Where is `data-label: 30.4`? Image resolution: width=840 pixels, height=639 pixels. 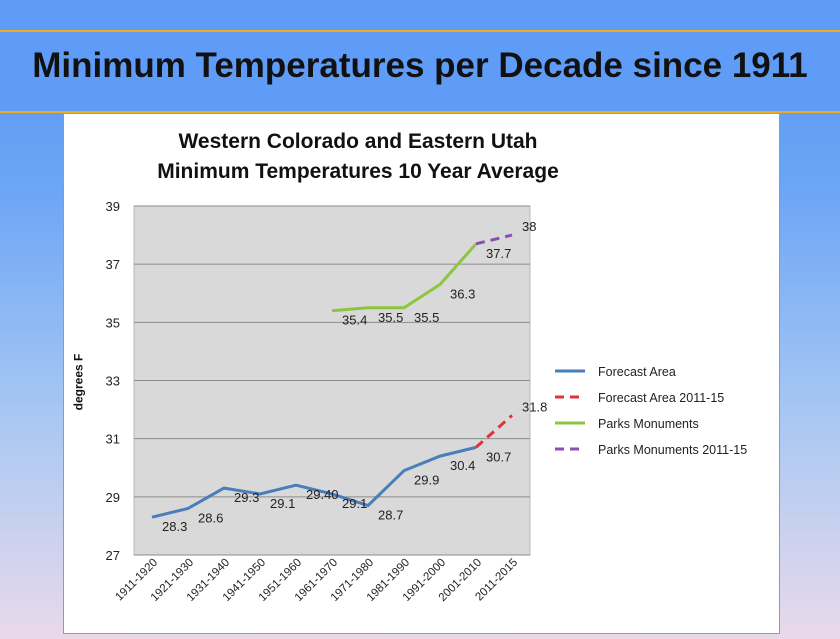 data-label: 30.4 is located at coordinates (462, 465).